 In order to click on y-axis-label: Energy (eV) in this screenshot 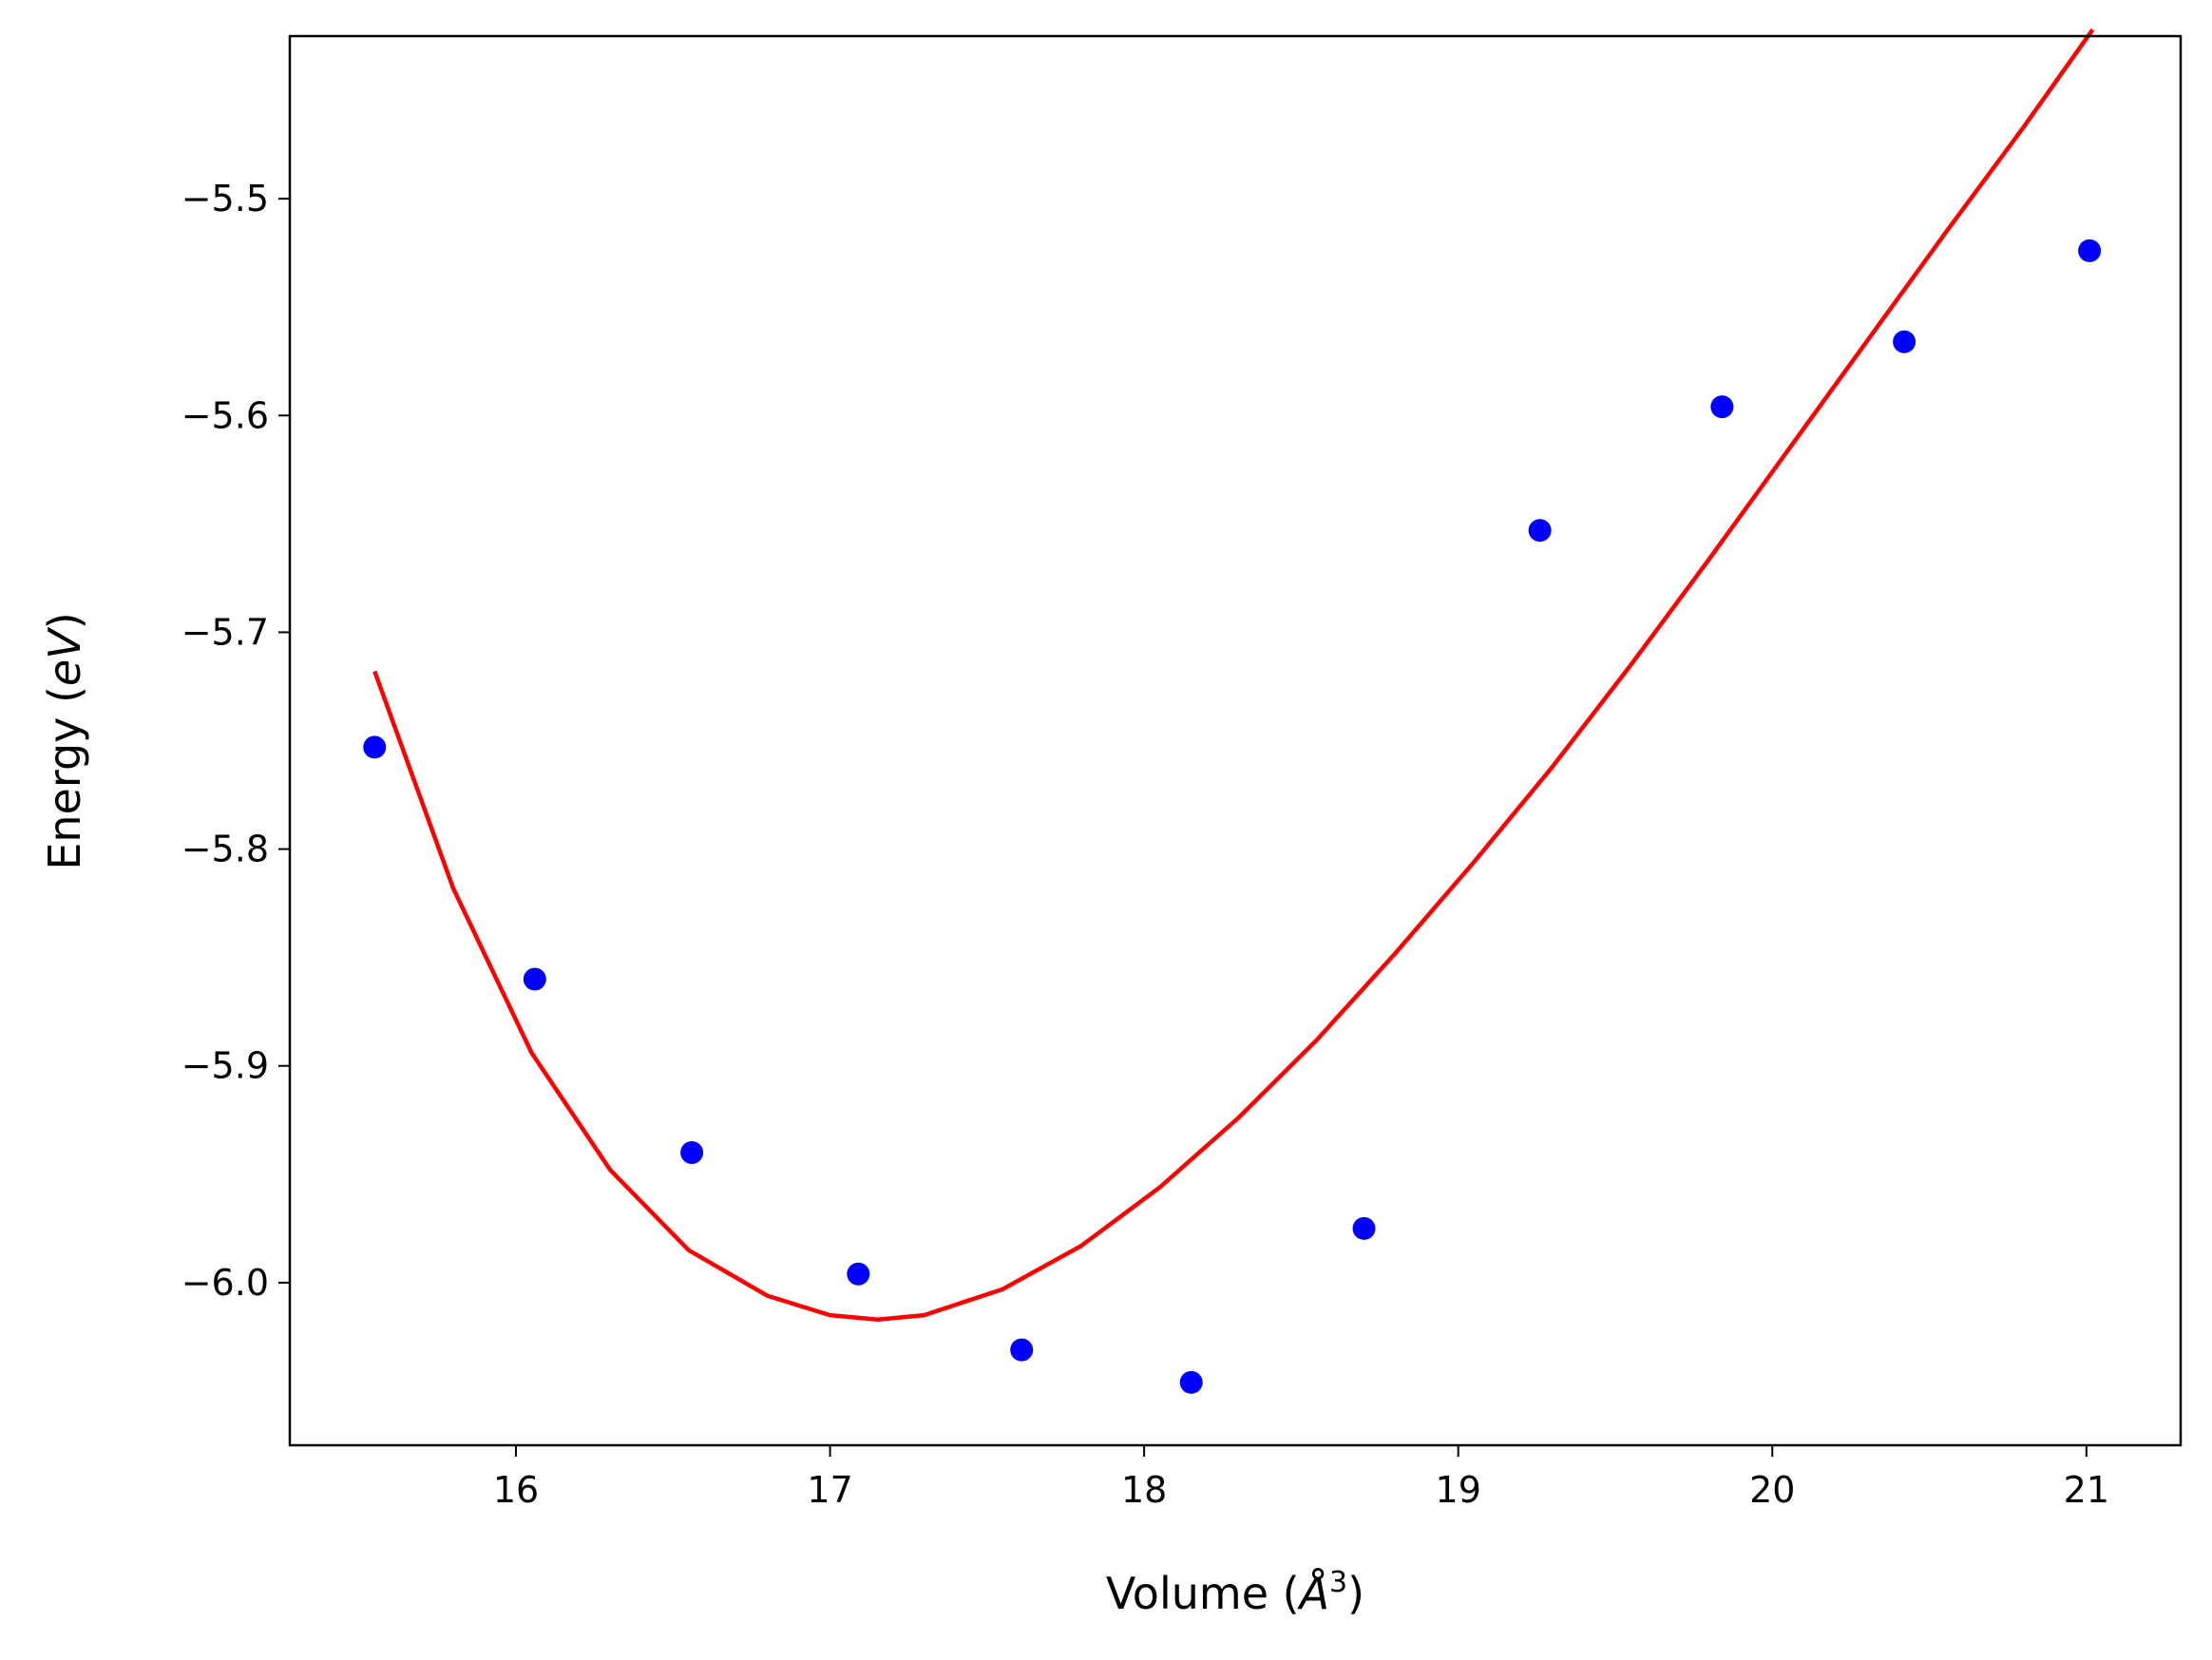, I will do `click(64, 740)`.